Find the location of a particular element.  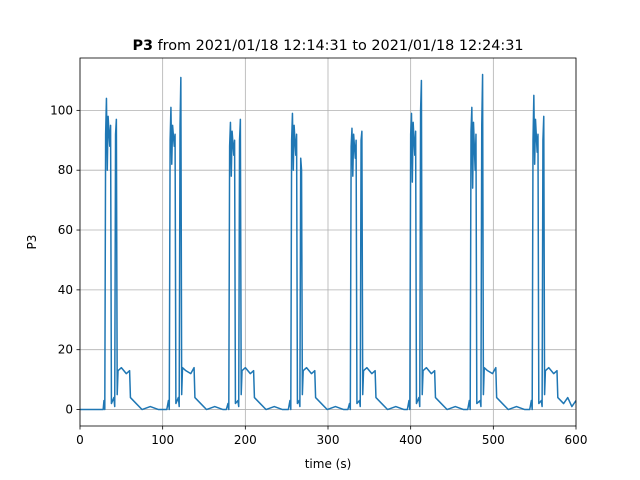

y-tick-label: 20 is located at coordinates (65, 350).